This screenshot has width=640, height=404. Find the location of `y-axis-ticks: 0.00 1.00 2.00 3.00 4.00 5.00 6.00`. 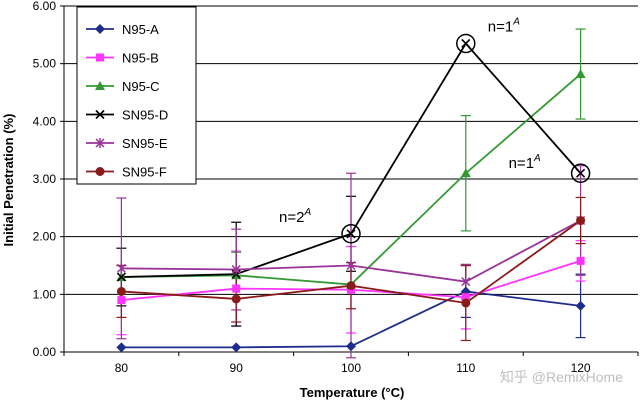

y-axis-ticks: 0.00 1.00 2.00 3.00 4.00 5.00 6.00 is located at coordinates (48, 179).